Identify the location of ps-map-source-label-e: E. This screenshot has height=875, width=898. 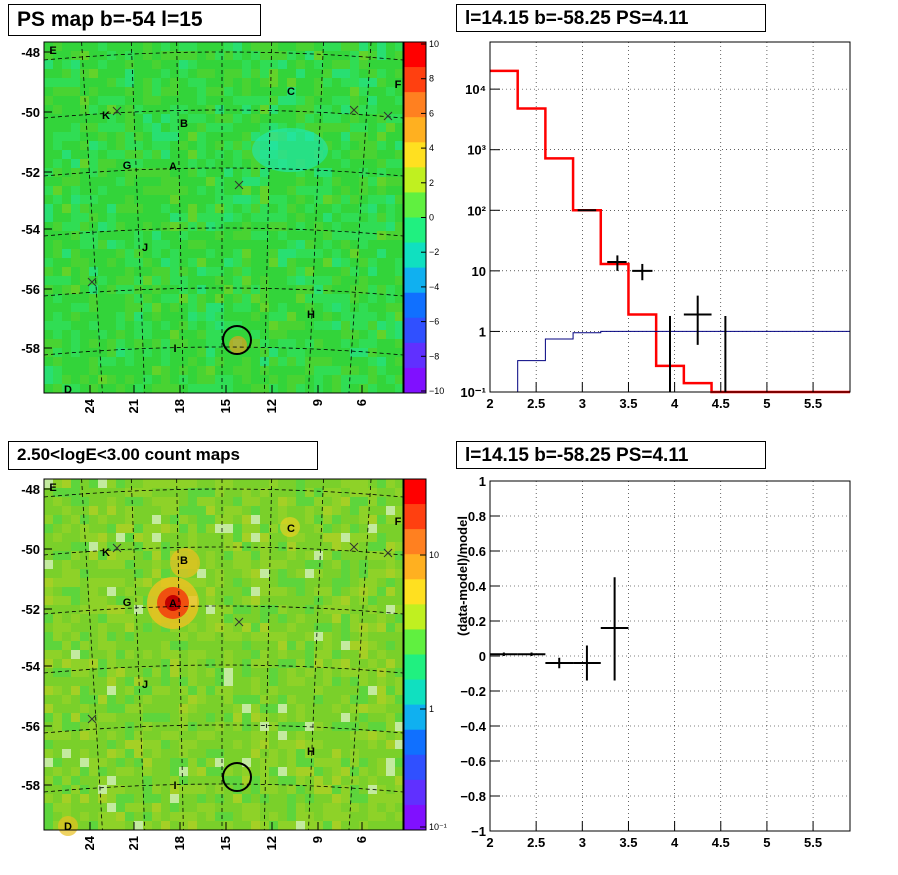
(52, 51).